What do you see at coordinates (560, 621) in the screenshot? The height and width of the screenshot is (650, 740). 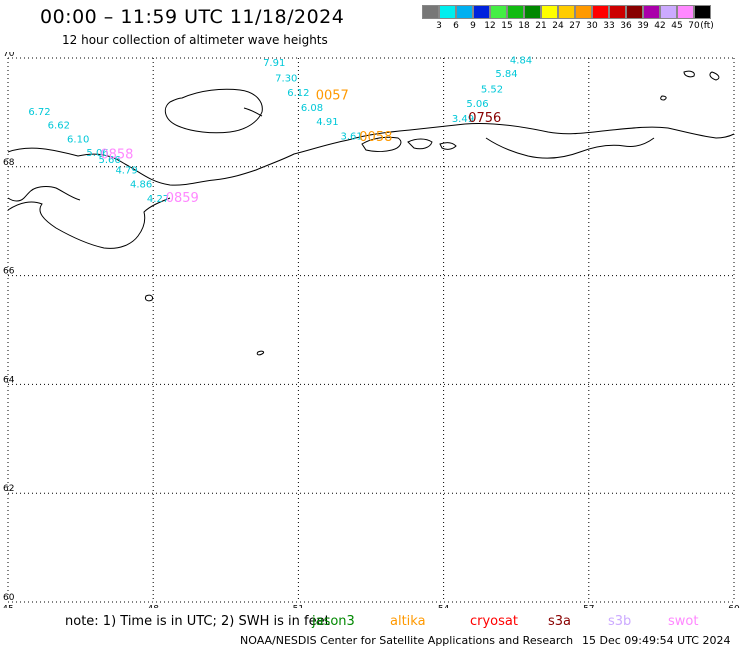 I see `mission-legend-item: s3a` at bounding box center [560, 621].